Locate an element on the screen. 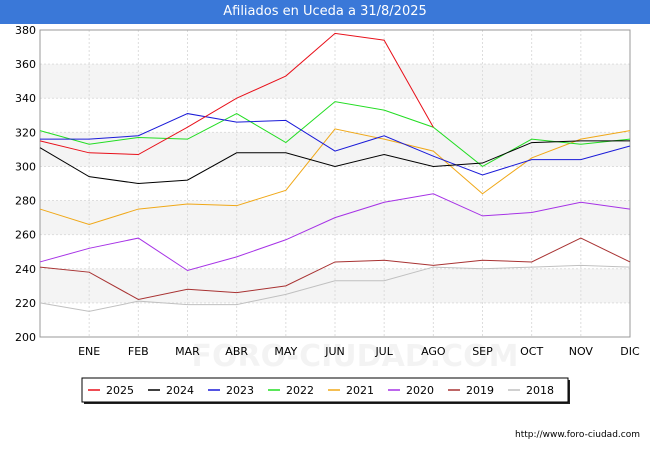 The width and height of the screenshot is (650, 450). series-line-2019 is located at coordinates (335, 269).